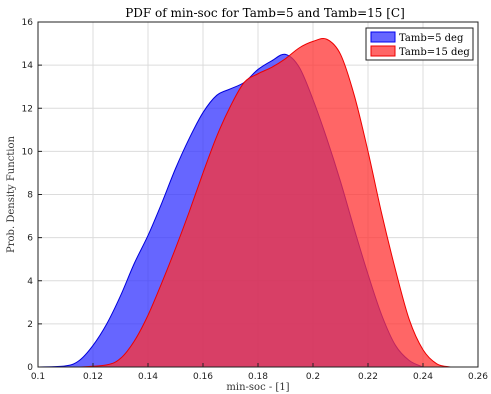 The image size is (491, 394). I want to click on legend-swatch-tamb5, so click(383, 37).